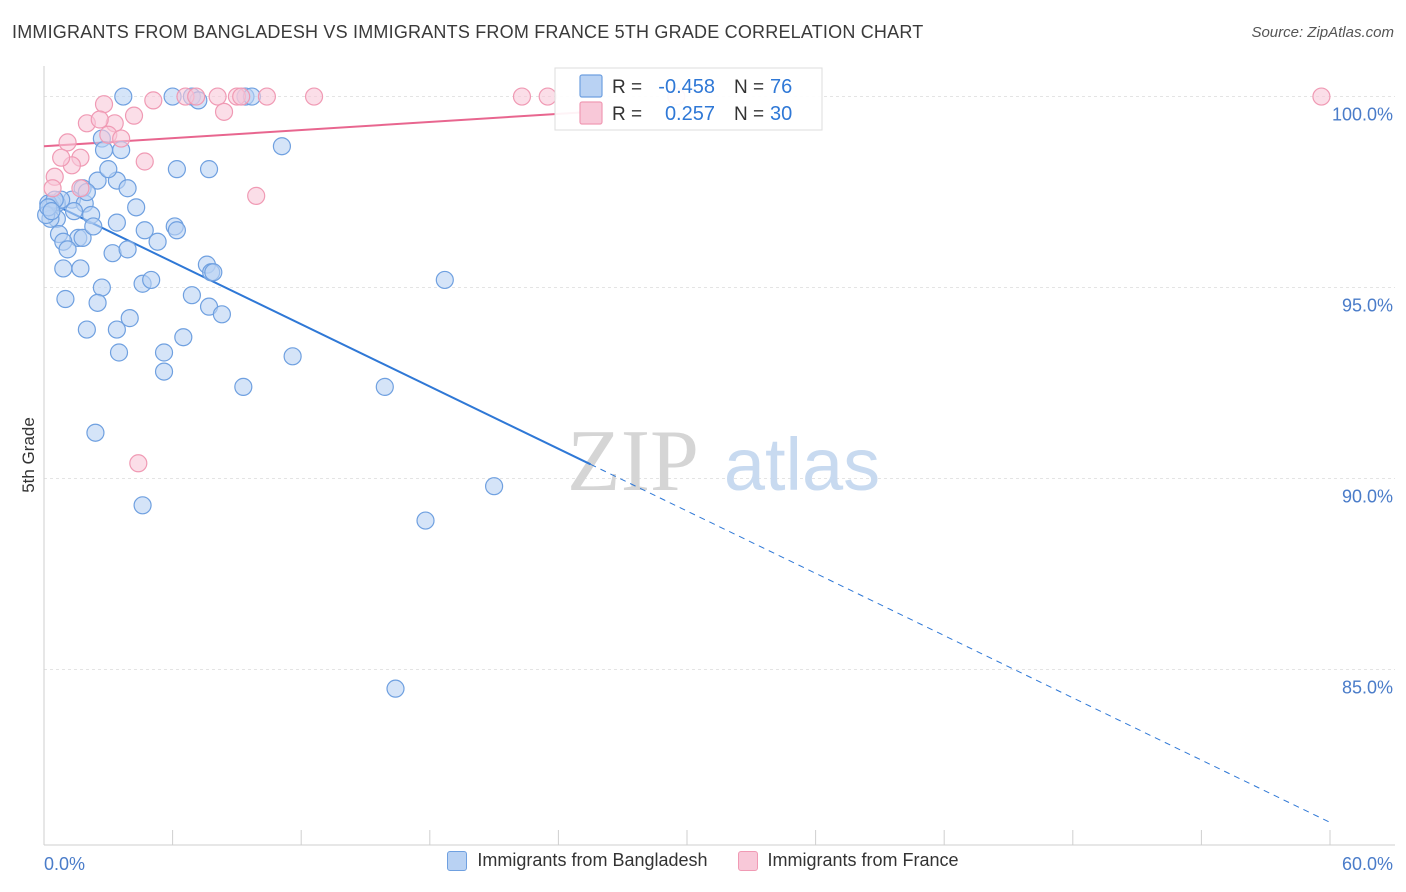  I want to click on y-axis-label: 5th Grade, so click(28, 455).